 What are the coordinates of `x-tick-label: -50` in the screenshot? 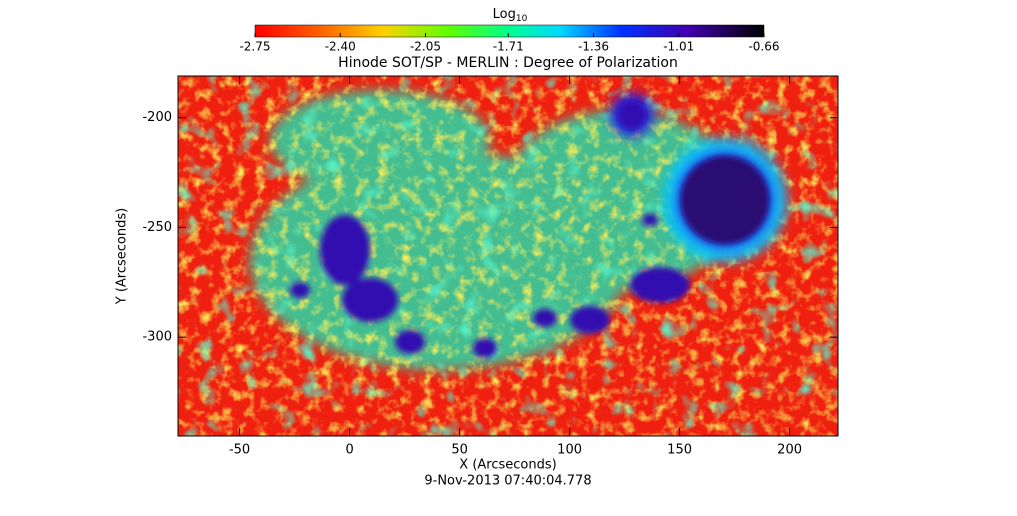 It's located at (239, 450).